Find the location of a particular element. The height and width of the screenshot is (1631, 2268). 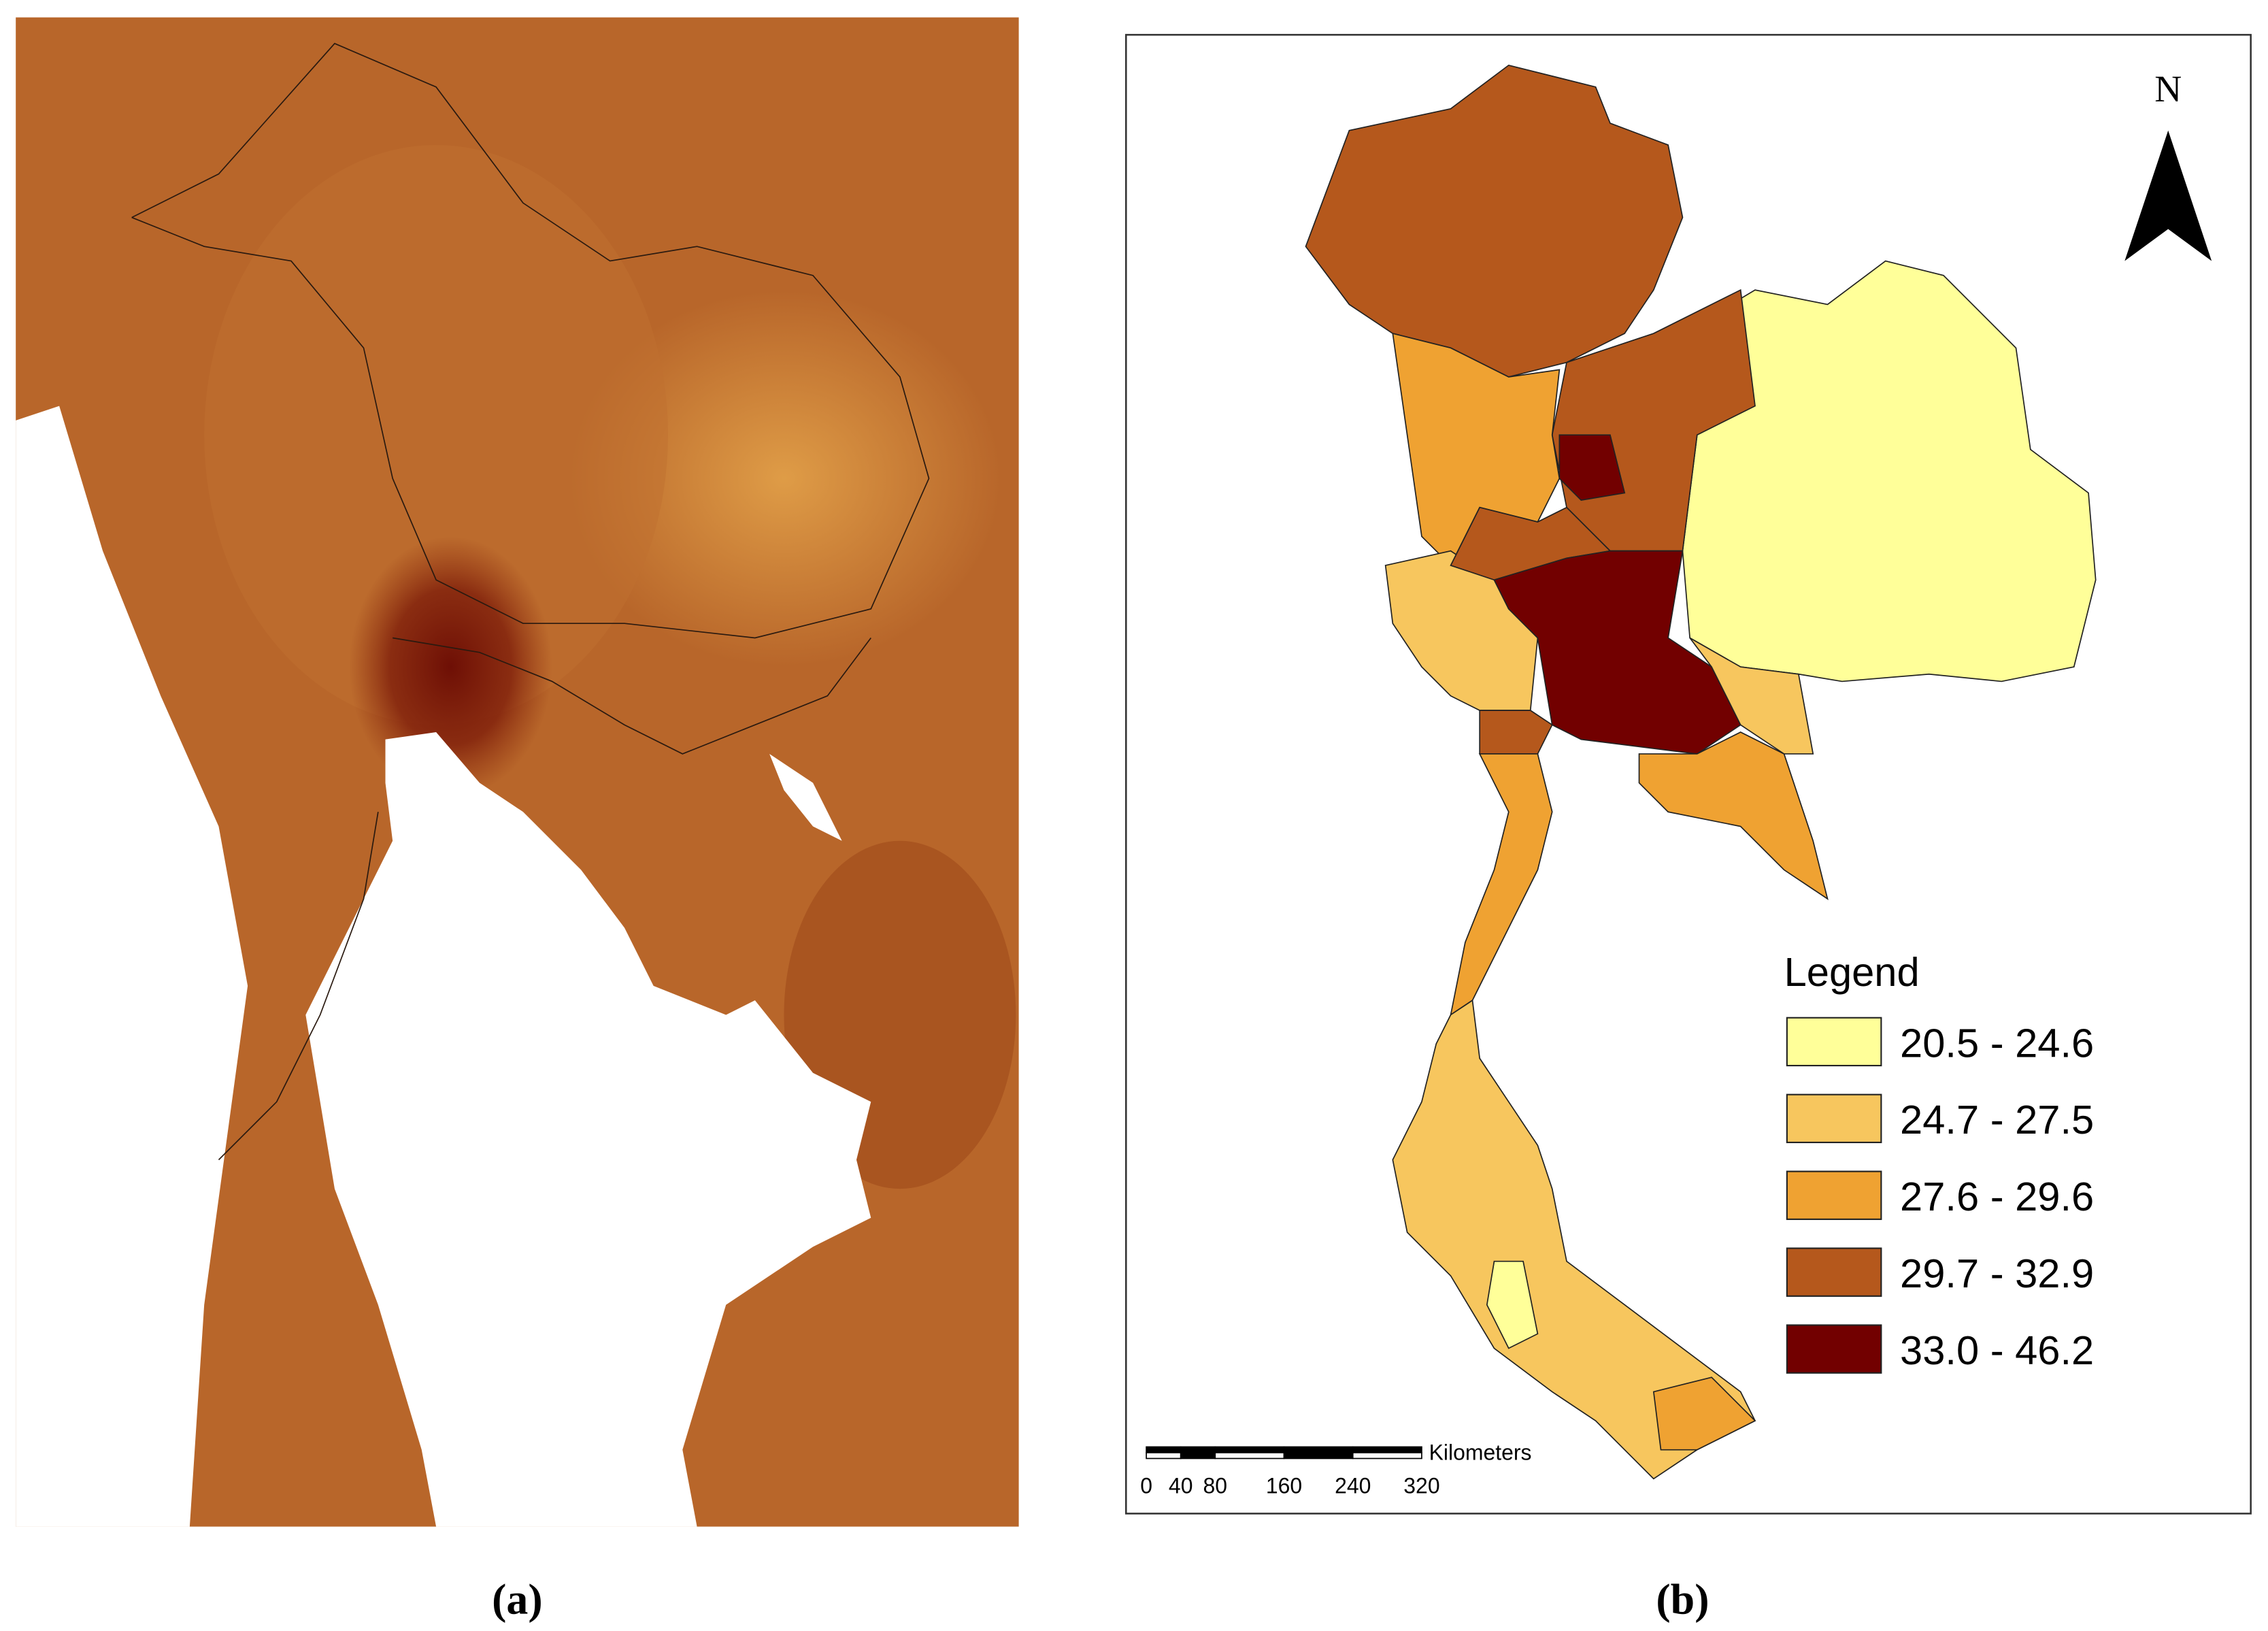

caption: (b) is located at coordinates (1682, 1599).